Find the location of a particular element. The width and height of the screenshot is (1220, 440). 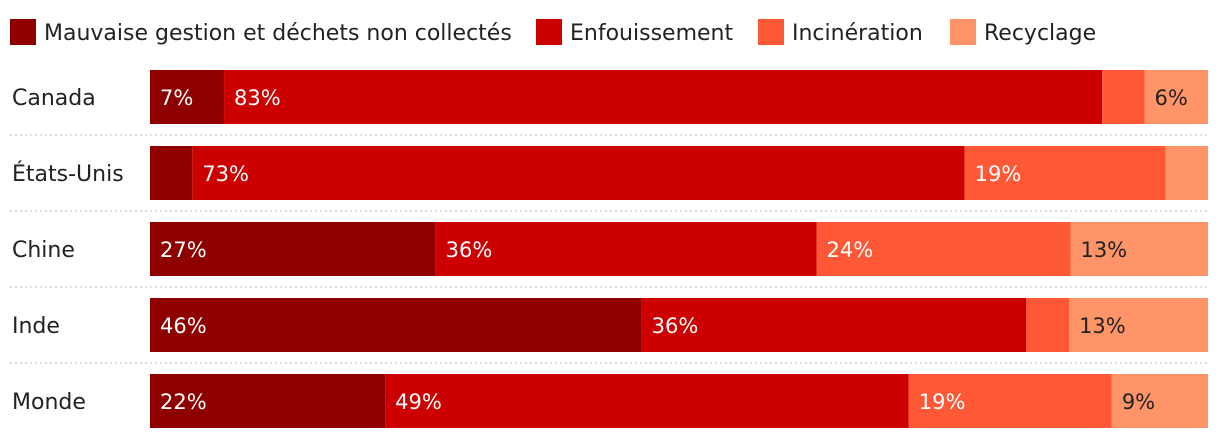

legend-label: Incinération is located at coordinates (857, 33).